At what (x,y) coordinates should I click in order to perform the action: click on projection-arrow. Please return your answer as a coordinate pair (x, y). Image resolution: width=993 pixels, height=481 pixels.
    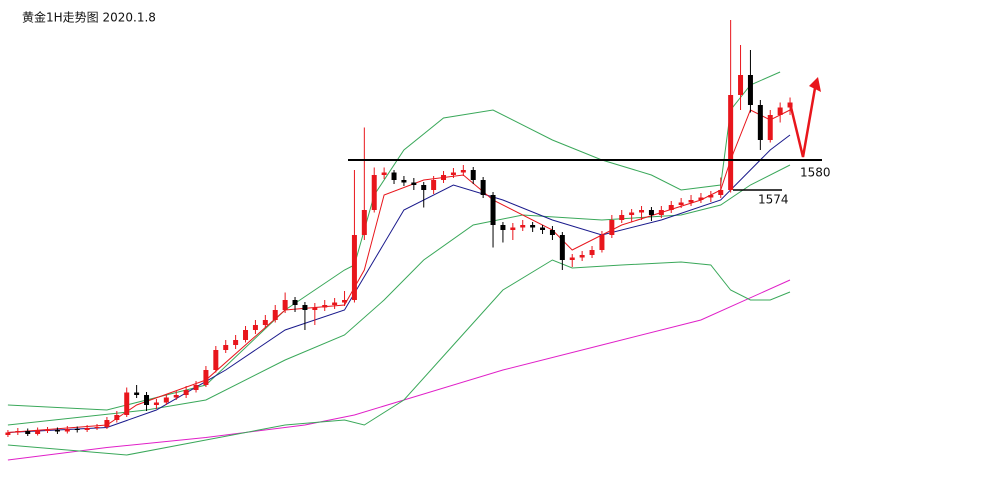
    Looking at the image, I should click on (802, 122).